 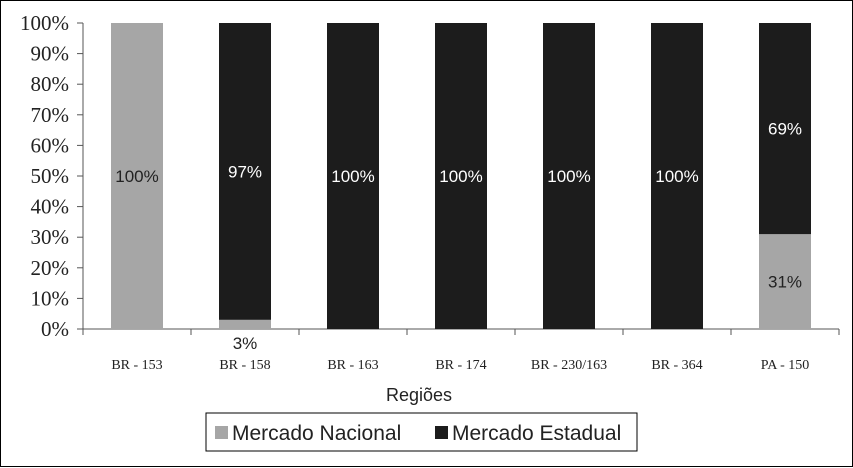 I want to click on legend: Mercado Nacional Mercado Estadual, so click(x=421, y=432).